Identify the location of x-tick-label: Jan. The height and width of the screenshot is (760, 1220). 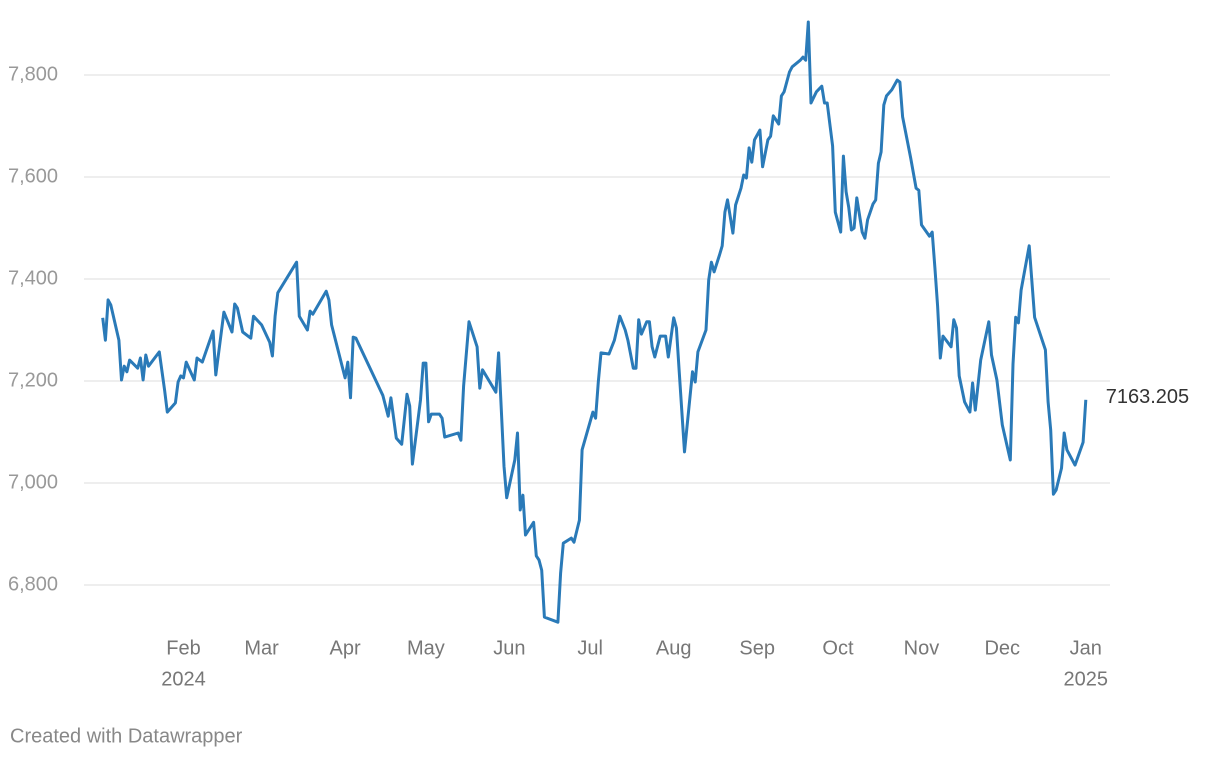
(1086, 648).